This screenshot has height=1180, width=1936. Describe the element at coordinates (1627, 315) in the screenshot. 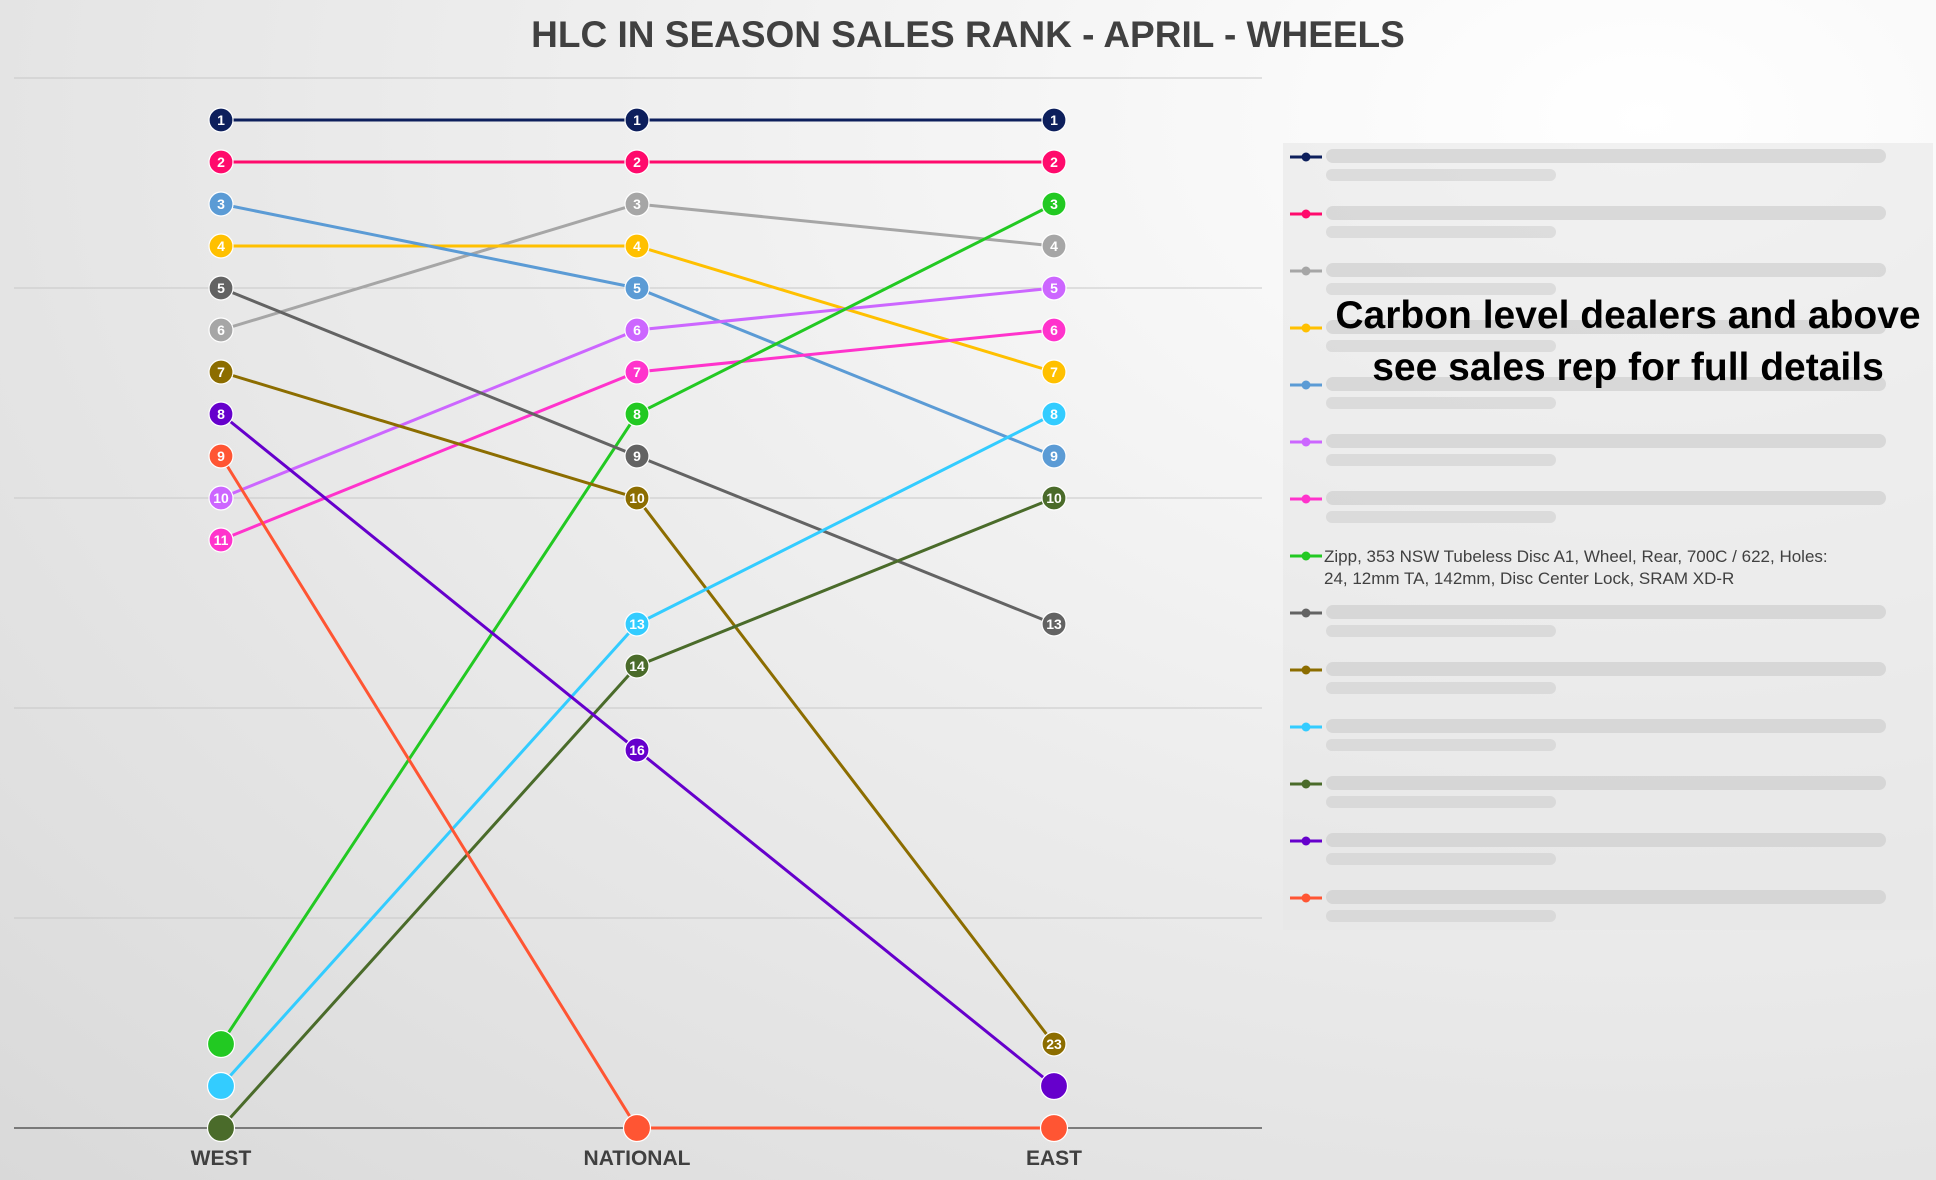

I see `overlay-line-1: Carbon level dealers and above` at that location.